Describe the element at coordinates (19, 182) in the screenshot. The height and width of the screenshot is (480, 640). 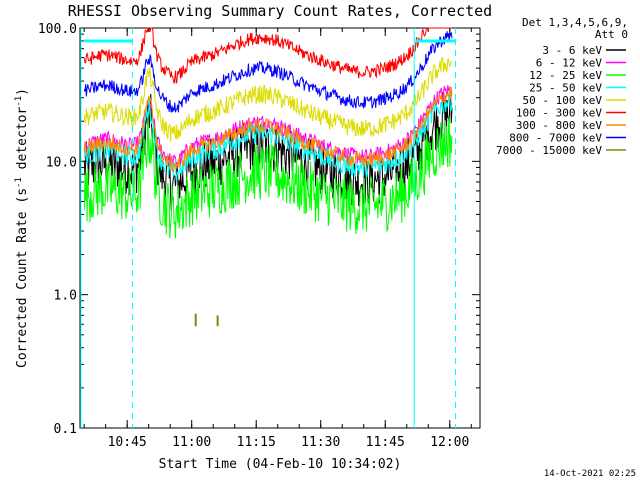
I see `y-axis-label-sup1: -1` at that location.